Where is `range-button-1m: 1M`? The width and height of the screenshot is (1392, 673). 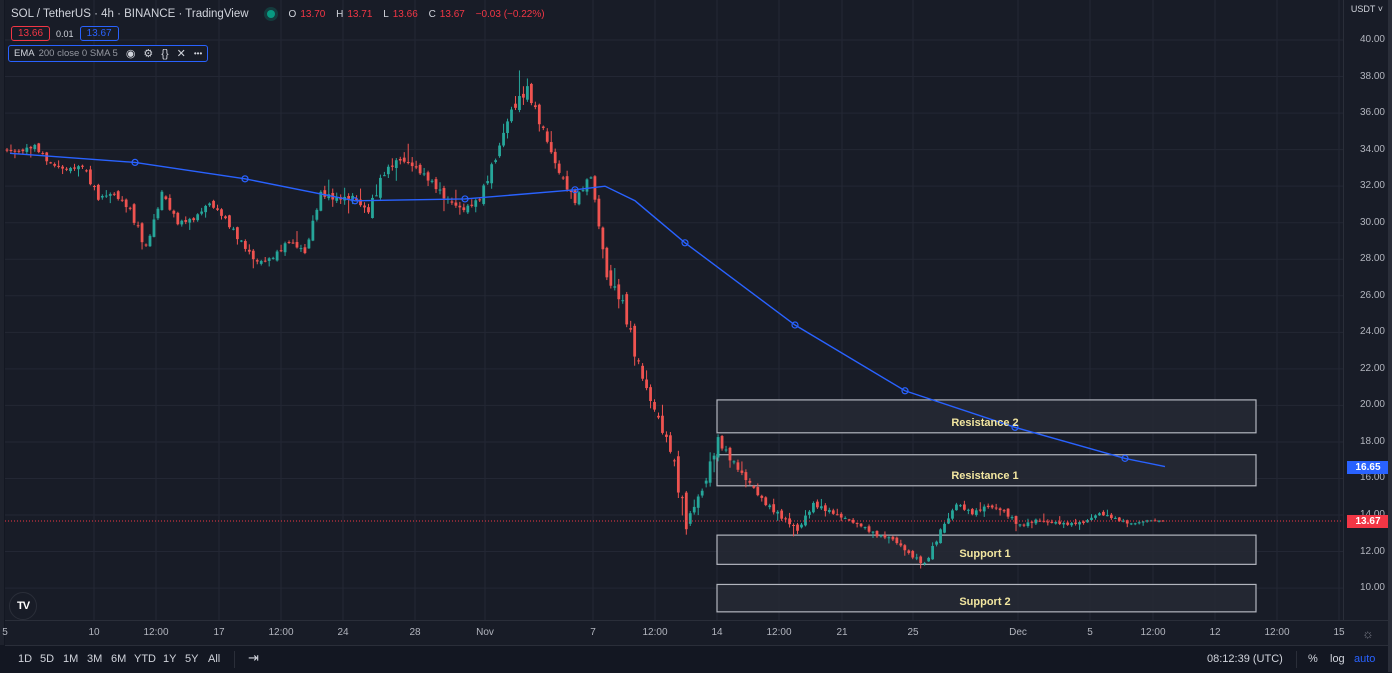 range-button-1m: 1M is located at coordinates (71, 659).